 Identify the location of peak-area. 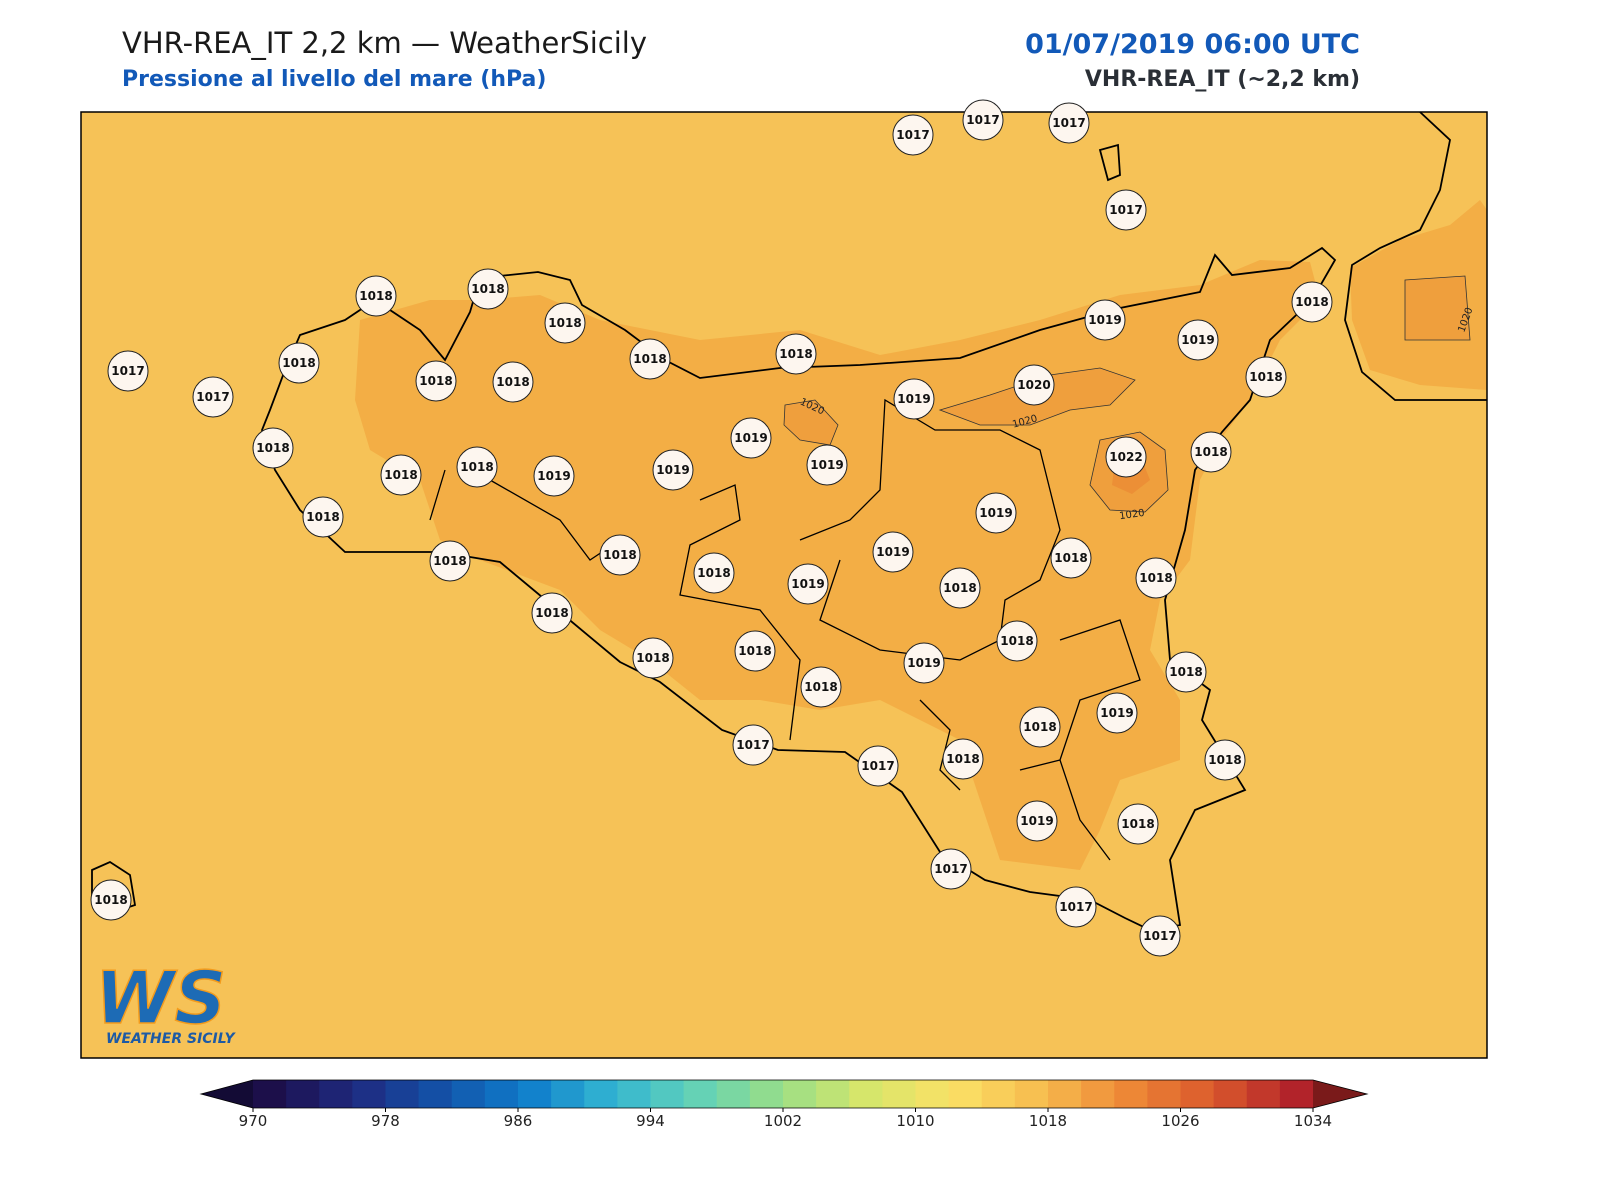
(1437, 308).